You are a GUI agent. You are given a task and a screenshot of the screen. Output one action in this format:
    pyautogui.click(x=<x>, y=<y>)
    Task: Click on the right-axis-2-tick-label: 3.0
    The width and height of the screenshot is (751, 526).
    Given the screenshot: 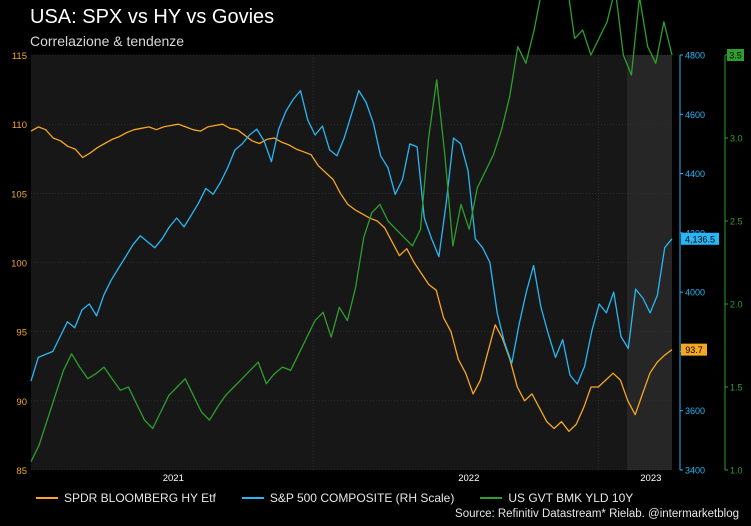 What is the action you would take?
    pyautogui.click(x=736, y=139)
    